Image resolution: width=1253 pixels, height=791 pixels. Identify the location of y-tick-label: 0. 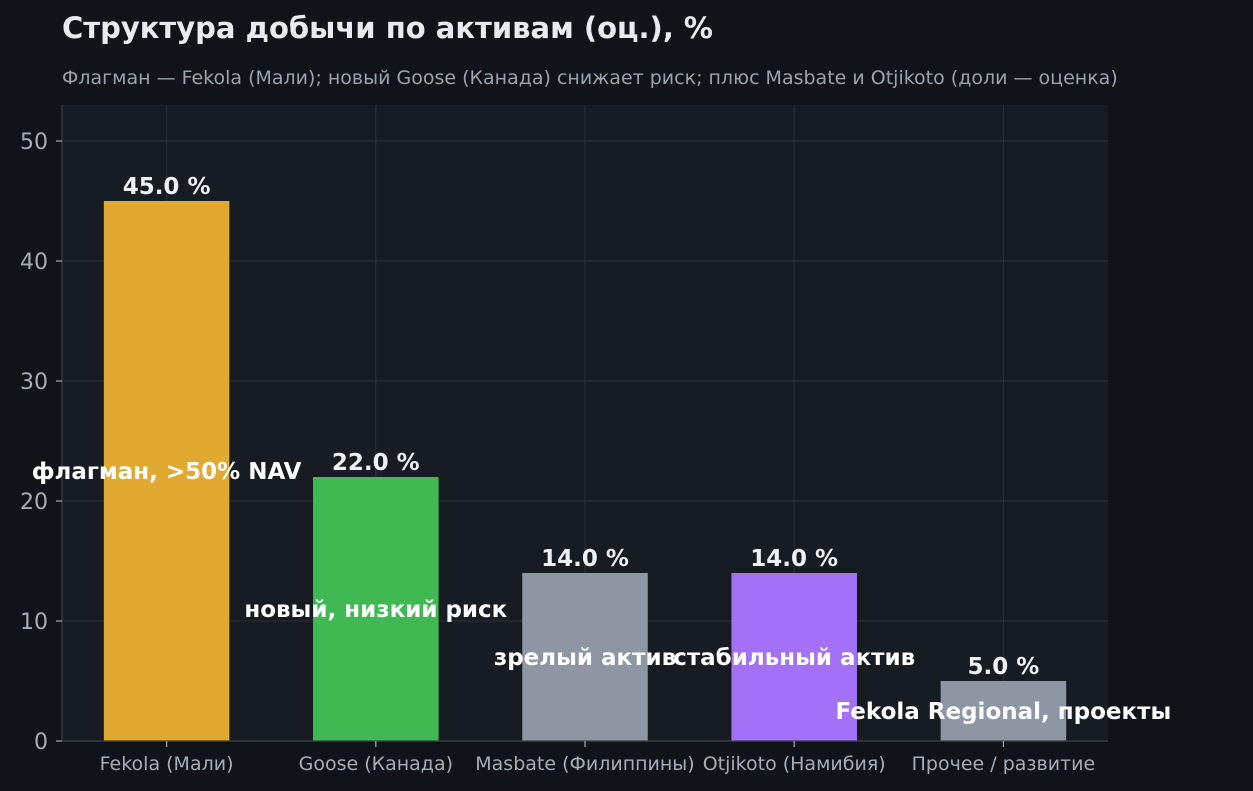
(41, 742).